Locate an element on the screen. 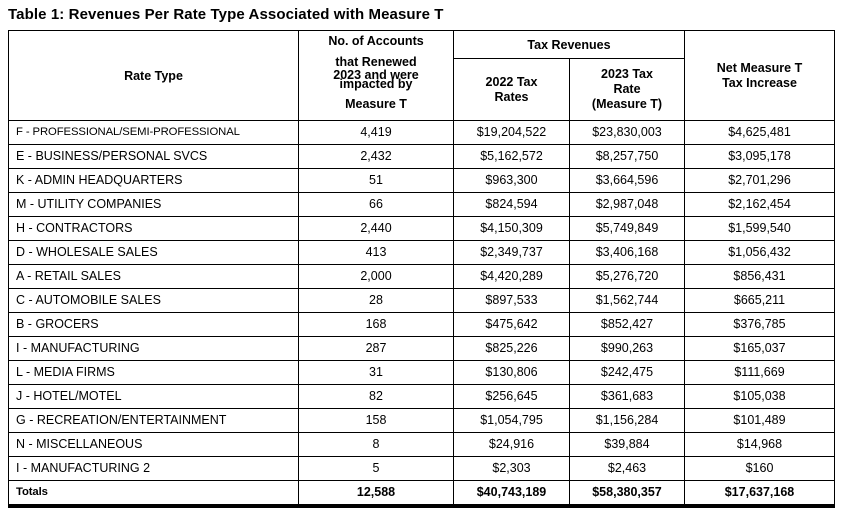 The width and height of the screenshot is (842, 528). cell-tax-2023: $5,276,720 is located at coordinates (627, 276).